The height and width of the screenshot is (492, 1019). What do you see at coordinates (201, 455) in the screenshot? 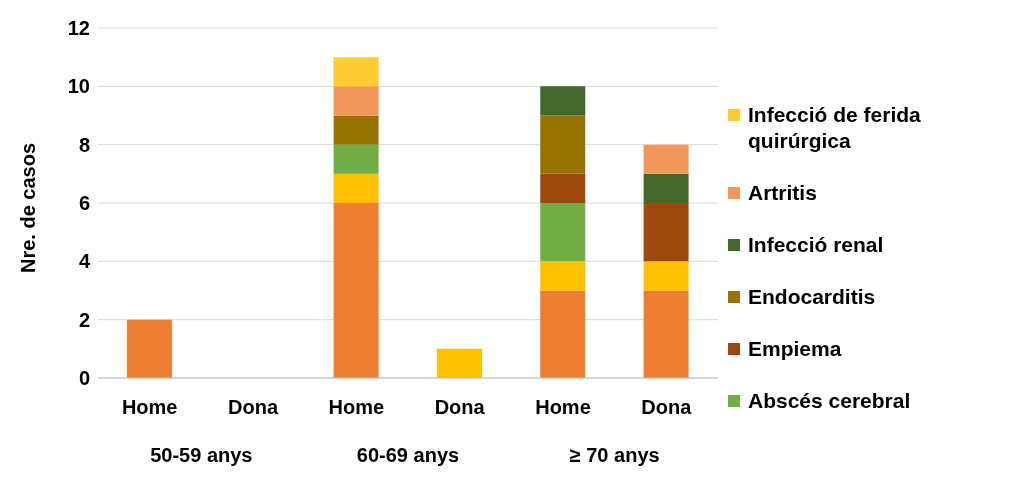
I see `text: 50-59 anys` at bounding box center [201, 455].